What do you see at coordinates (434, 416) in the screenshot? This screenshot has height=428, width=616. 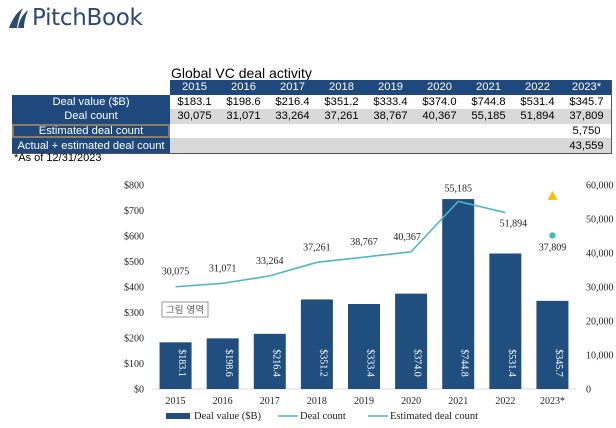 I see `legend-label-estimated-deal-count: Estimated deal count` at bounding box center [434, 416].